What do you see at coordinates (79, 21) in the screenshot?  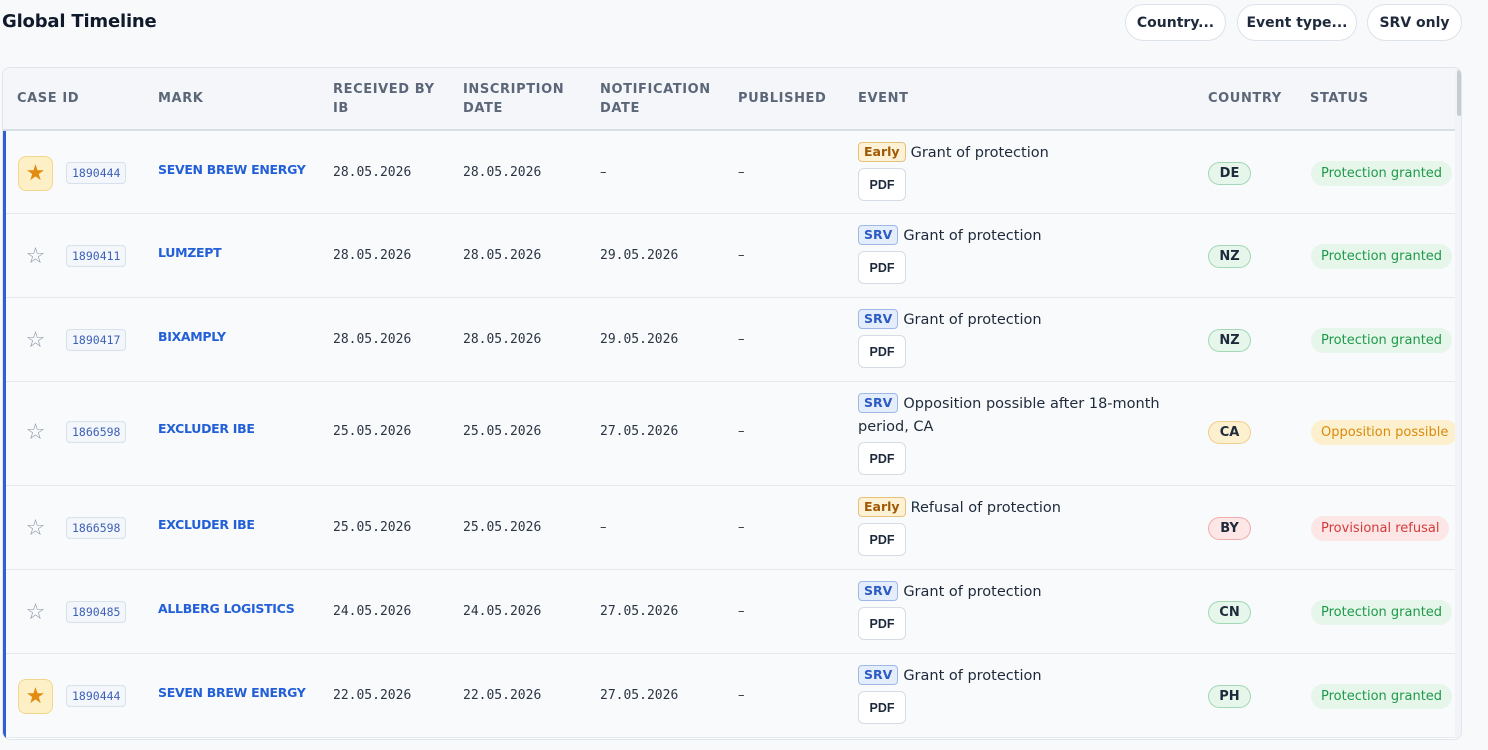 I see `page-title: Global Timeline` at bounding box center [79, 21].